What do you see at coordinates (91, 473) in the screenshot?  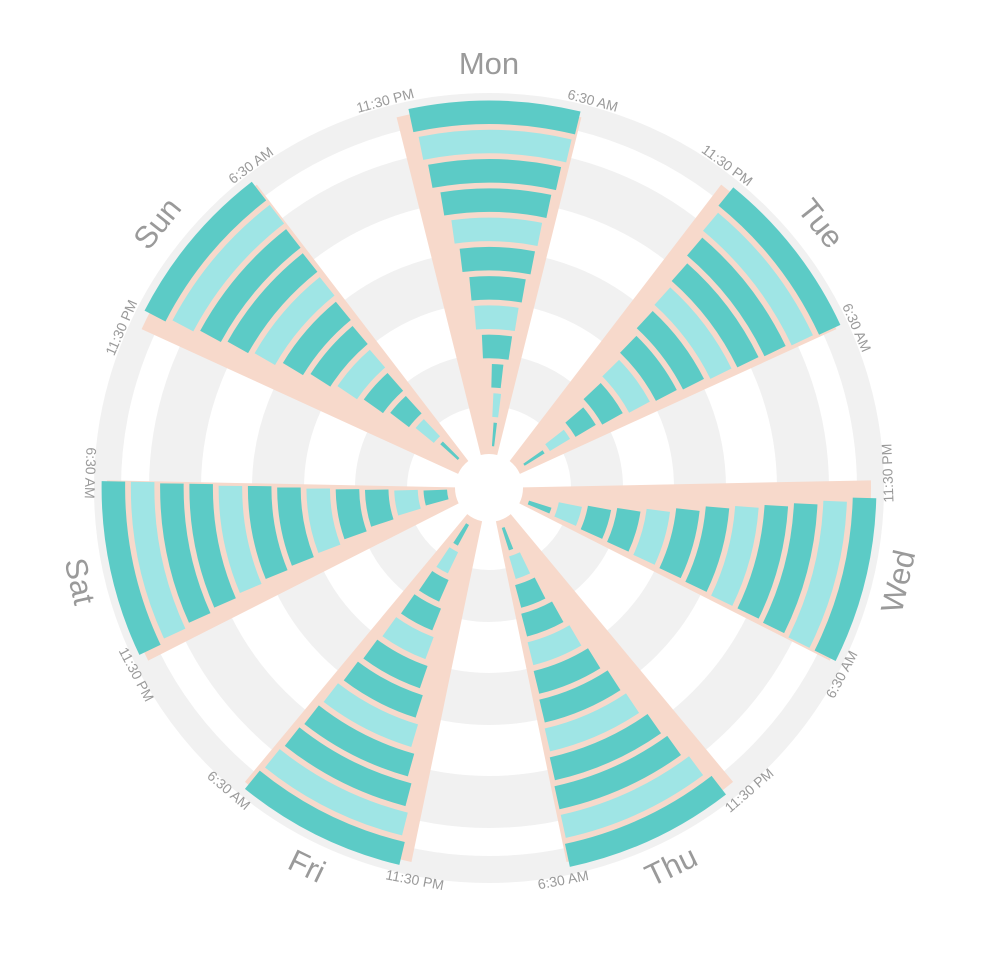 I see `time-label-end: 6:30 AM` at bounding box center [91, 473].